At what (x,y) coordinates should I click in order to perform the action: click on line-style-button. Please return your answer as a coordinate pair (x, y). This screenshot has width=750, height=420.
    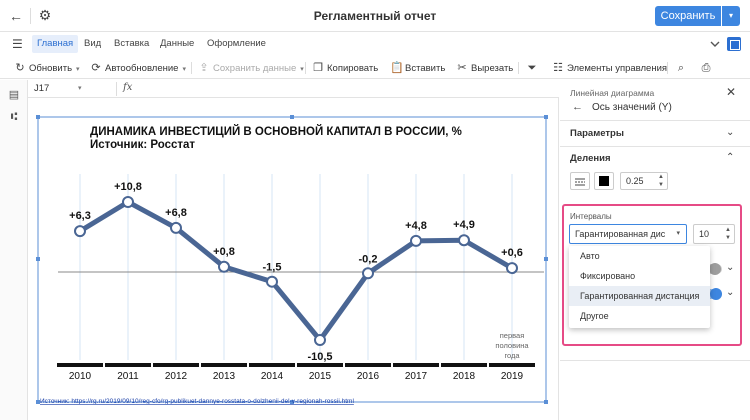
    Looking at the image, I should click on (580, 181).